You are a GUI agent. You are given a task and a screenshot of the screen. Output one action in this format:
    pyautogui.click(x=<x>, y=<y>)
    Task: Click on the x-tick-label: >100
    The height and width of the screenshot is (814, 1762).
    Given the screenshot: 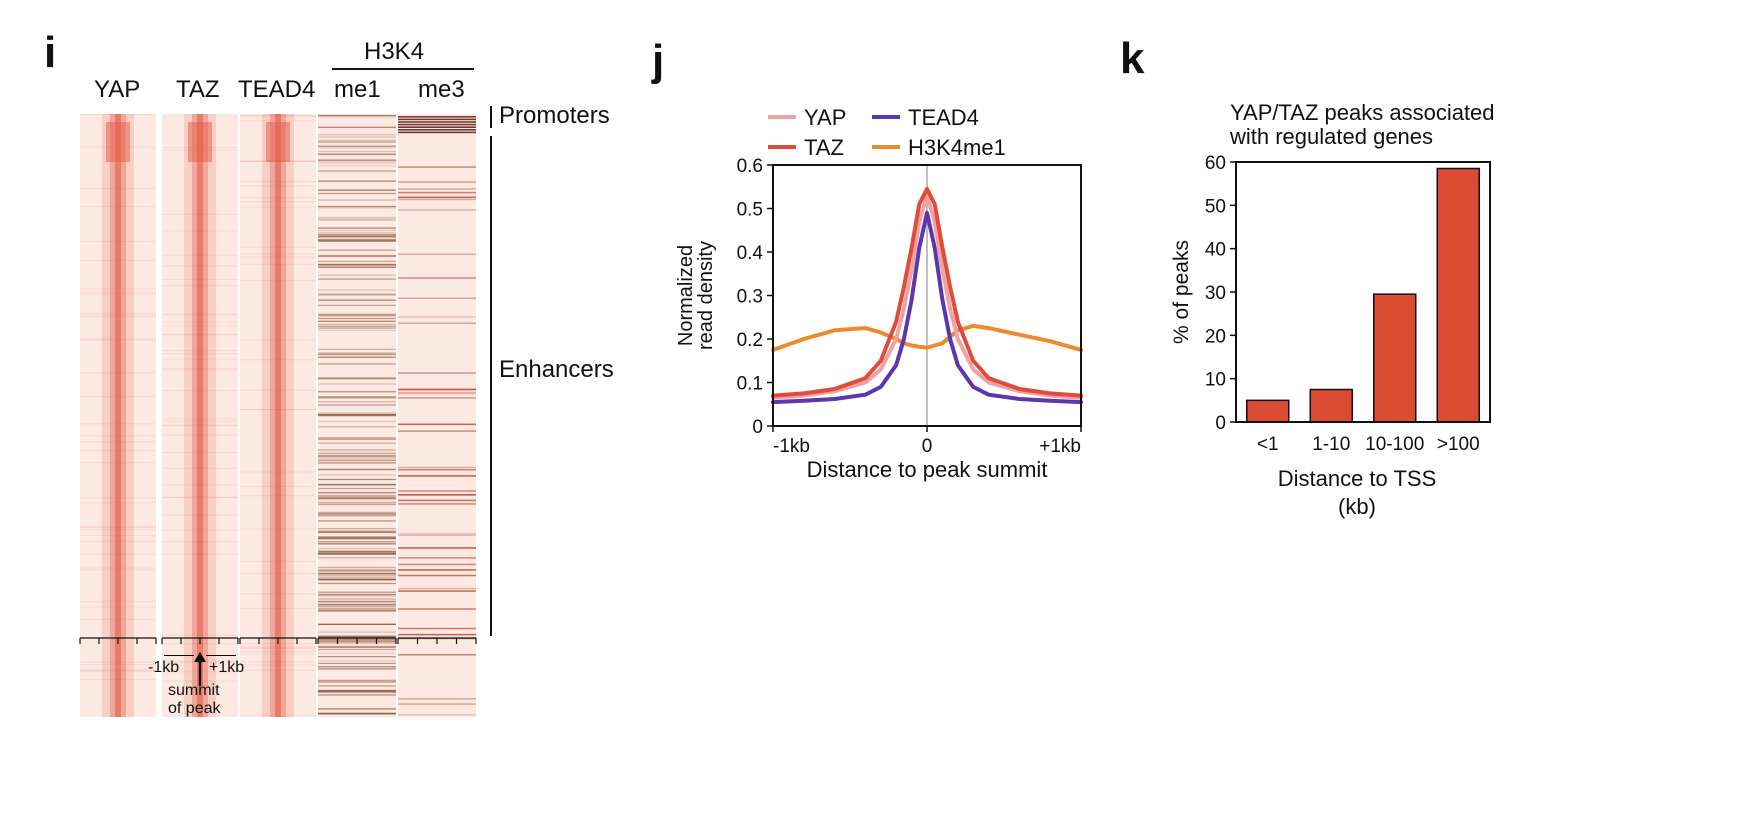 What is the action you would take?
    pyautogui.click(x=1458, y=444)
    